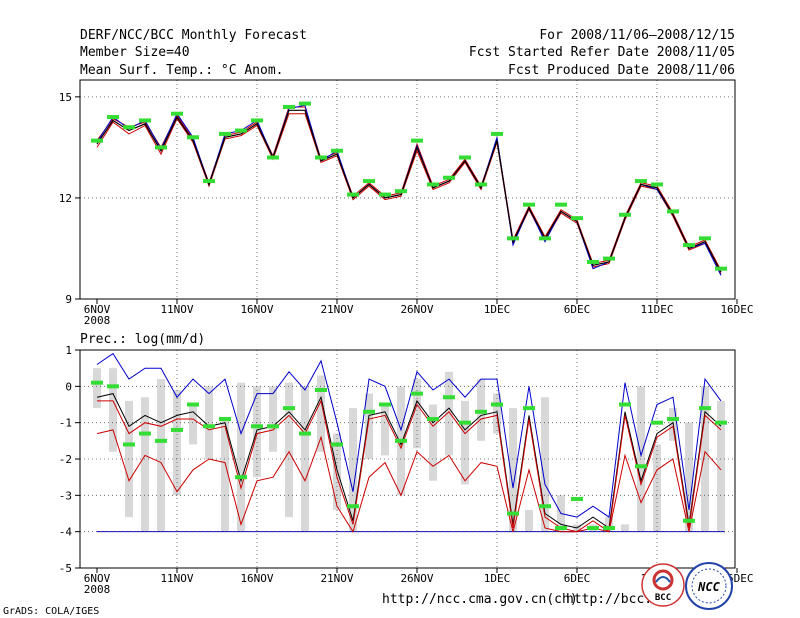 This screenshot has height=618, width=800. What do you see at coordinates (65, 97) in the screenshot?
I see `y-tick-label: 15` at bounding box center [65, 97].